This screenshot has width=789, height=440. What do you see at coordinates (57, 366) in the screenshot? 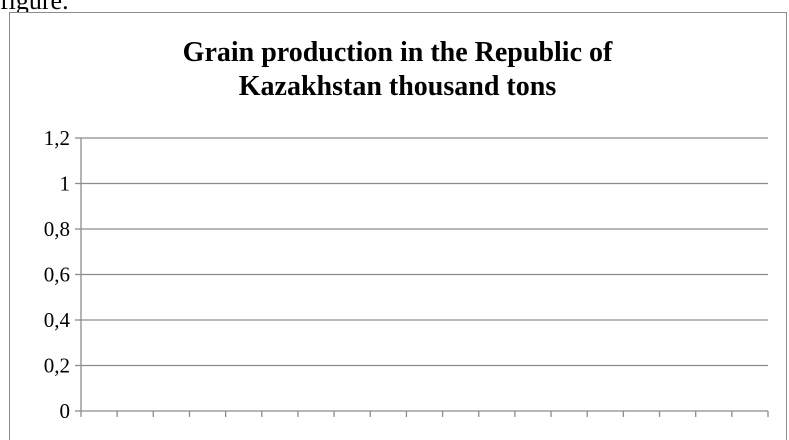
I see `y-tick-label: 0,2` at bounding box center [57, 366].